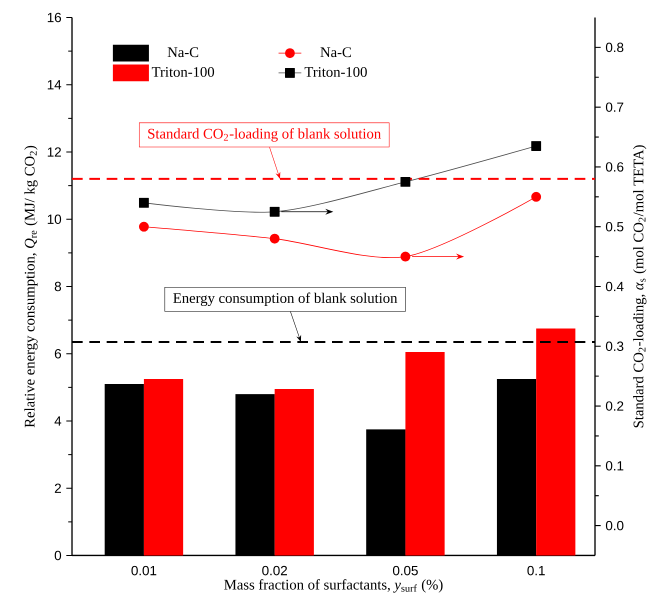 The image size is (653, 598). What do you see at coordinates (54, 152) in the screenshot?
I see `y-tick-label: 12` at bounding box center [54, 152].